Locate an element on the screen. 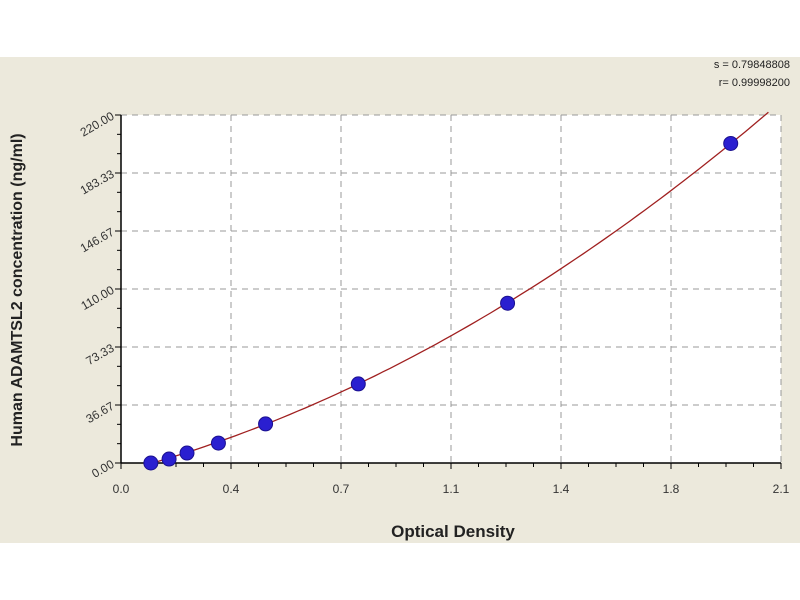  y-tick-label: 73.33 is located at coordinates (99, 354).